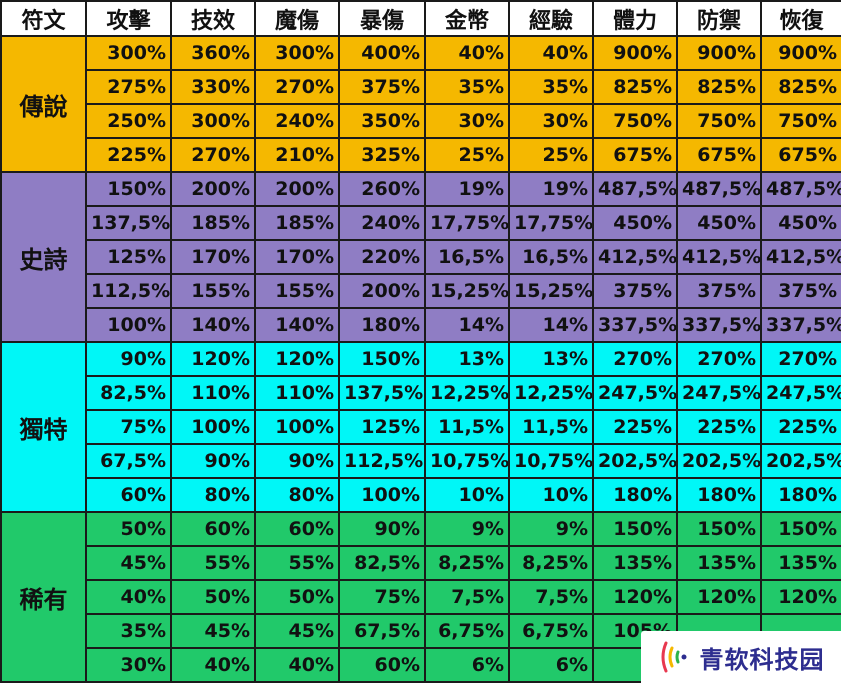 The height and width of the screenshot is (683, 841). What do you see at coordinates (213, 223) in the screenshot?
I see `stat-cell: 185%` at bounding box center [213, 223].